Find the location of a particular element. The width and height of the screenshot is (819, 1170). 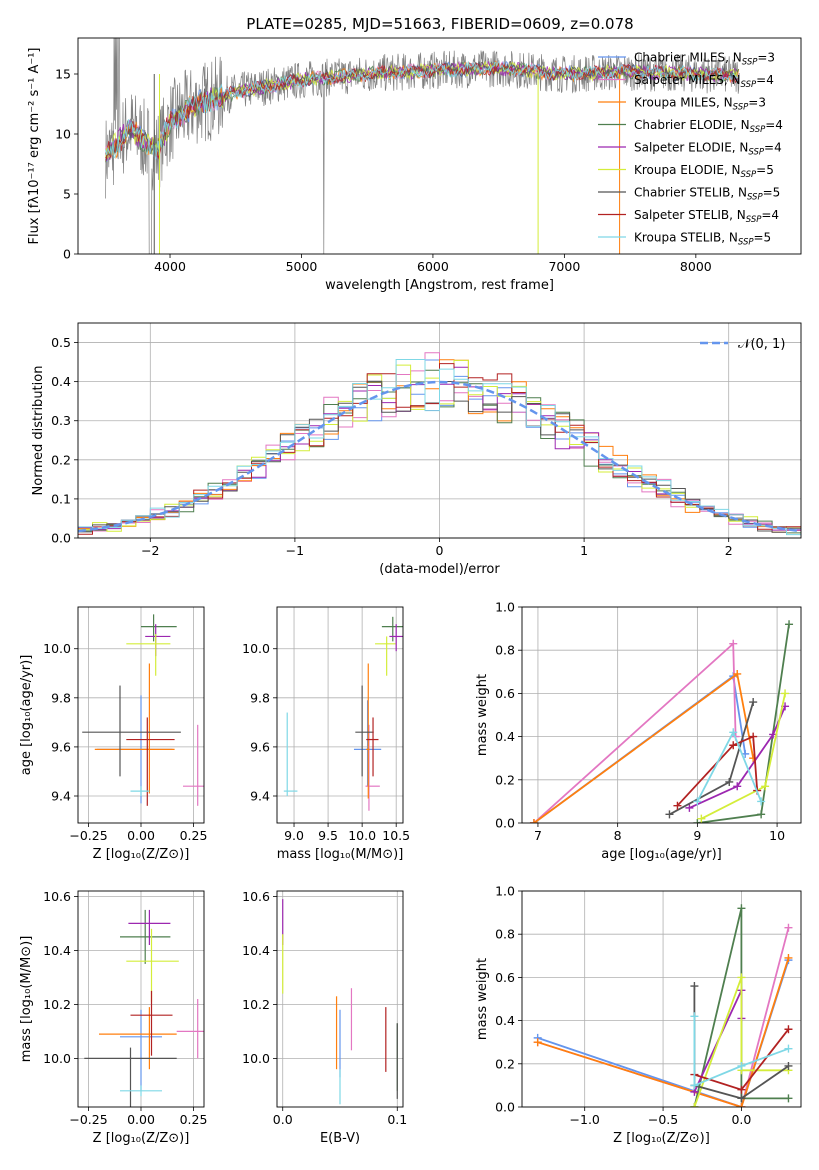

mass-vs-Z-ytick-label: 10.0 is located at coordinates (57, 1058).